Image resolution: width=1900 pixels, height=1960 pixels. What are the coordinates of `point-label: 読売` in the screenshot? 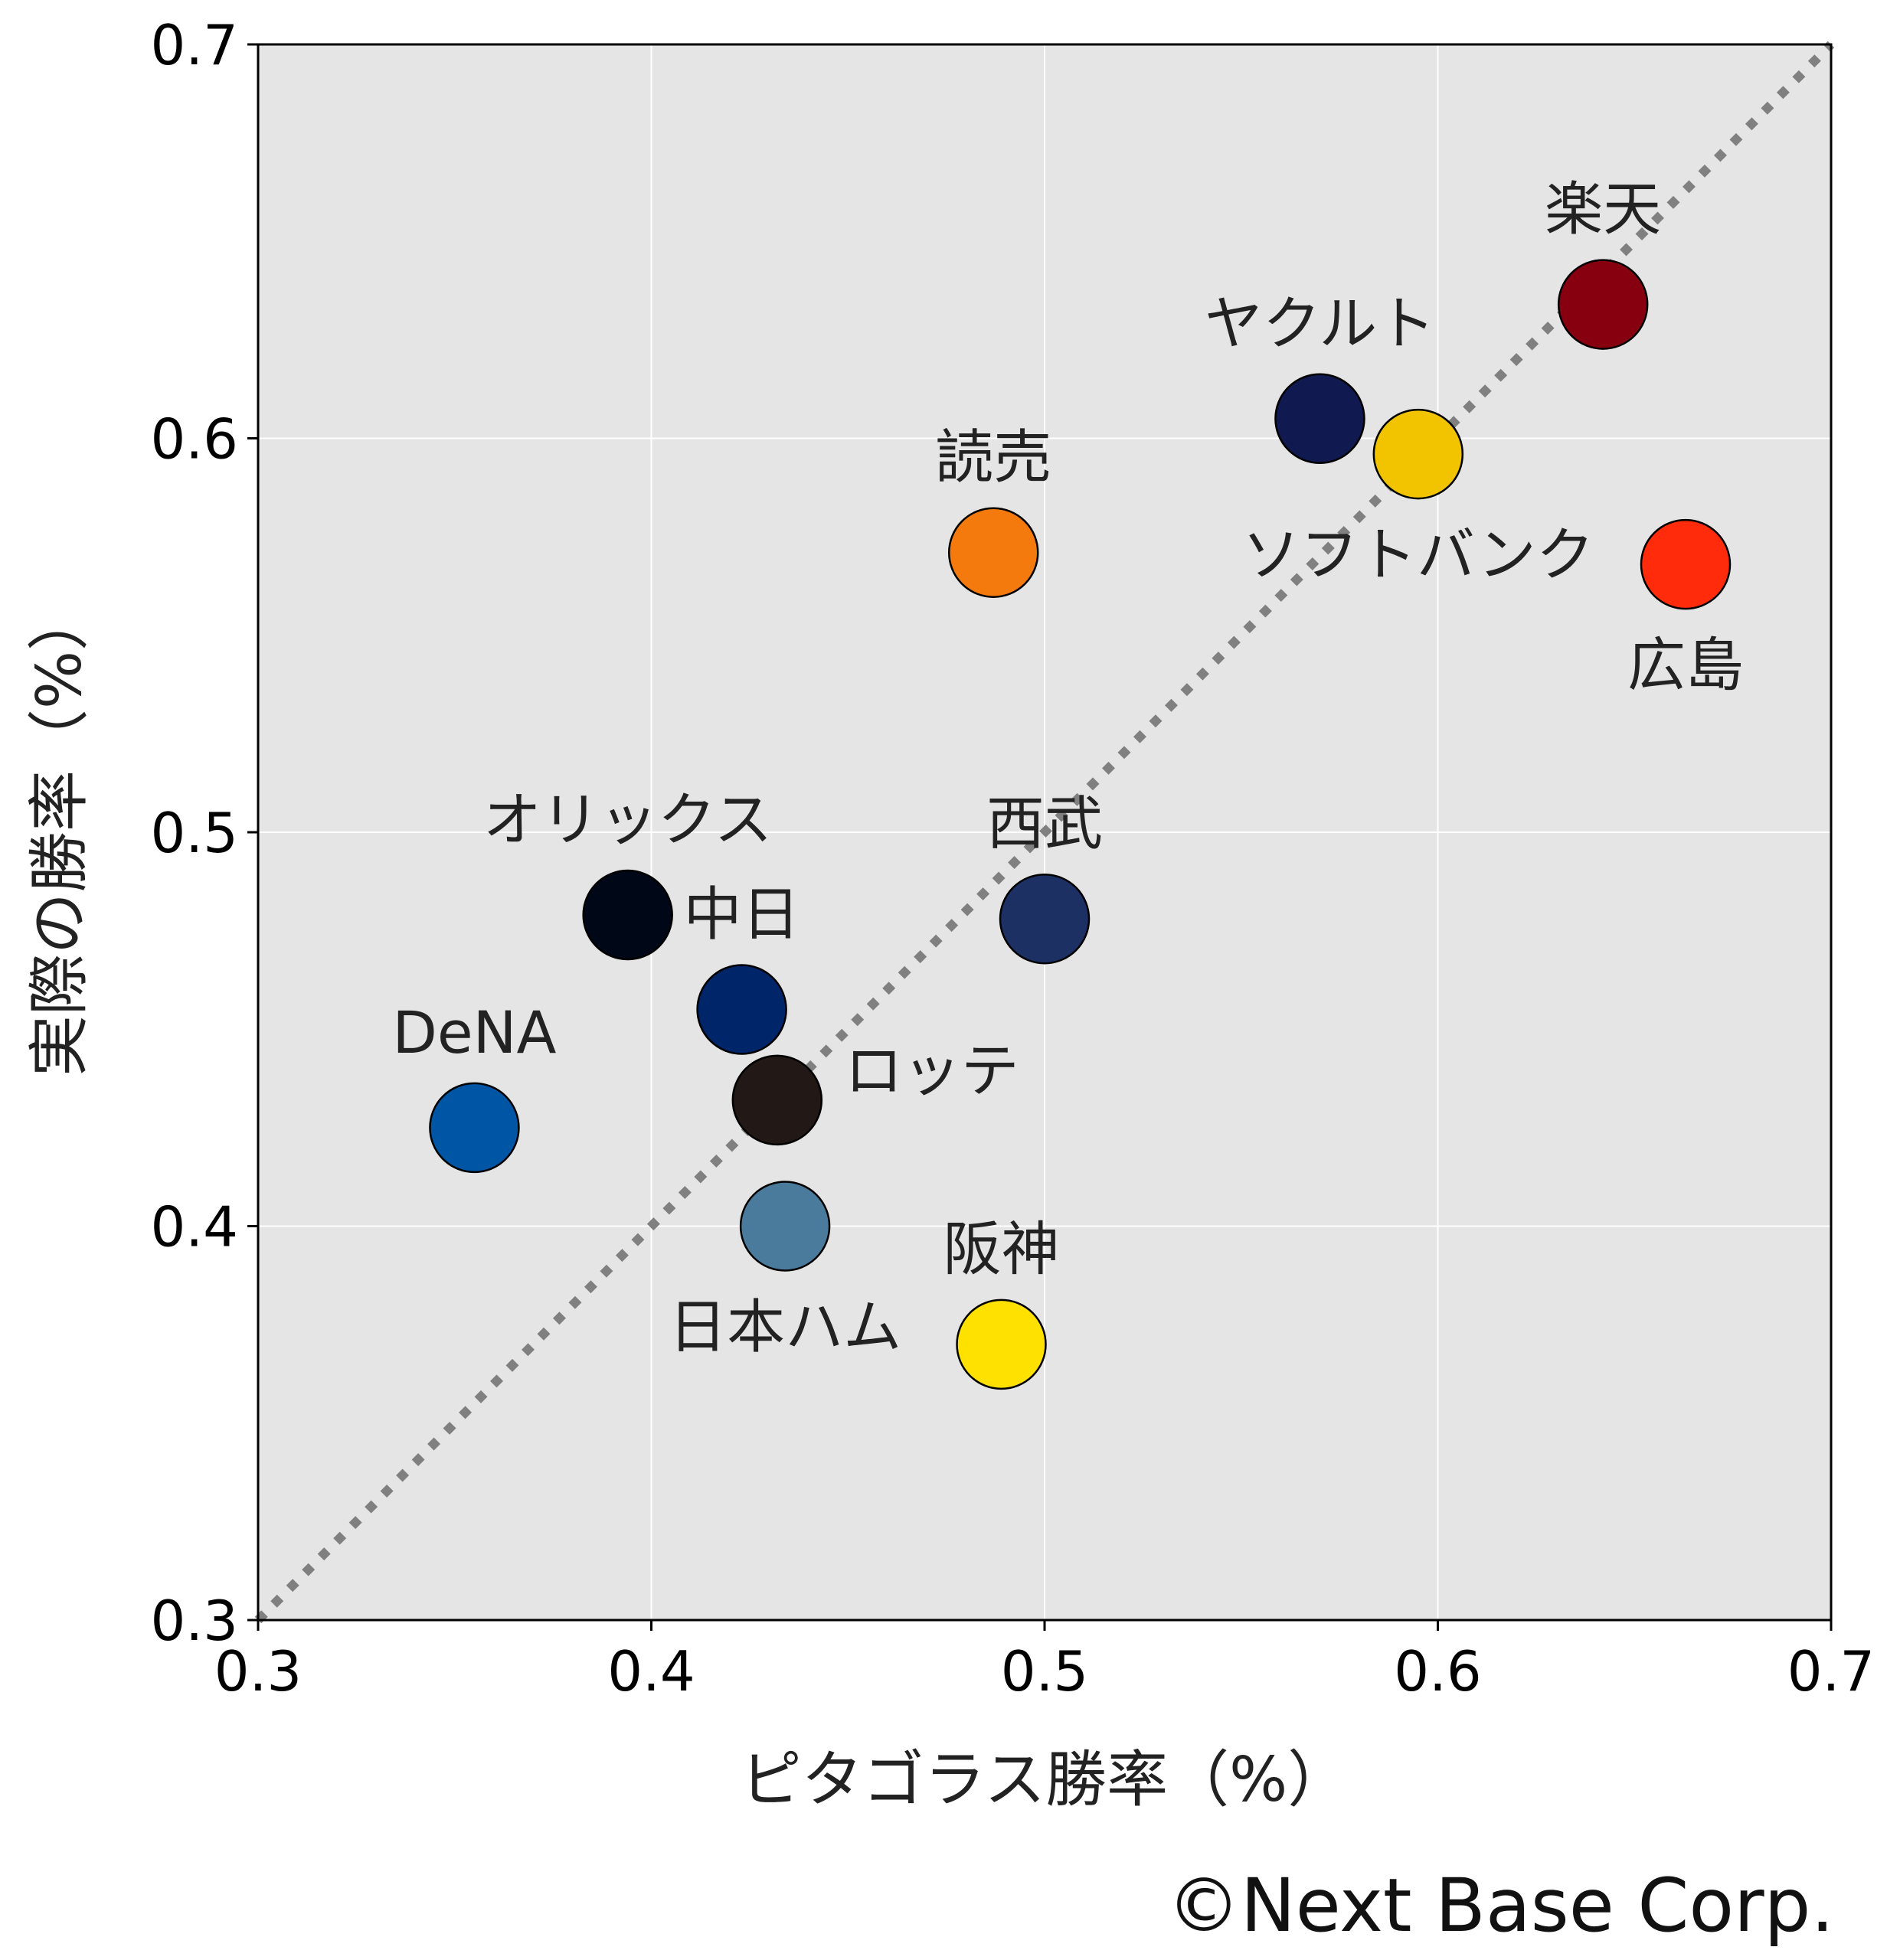 It's located at (993, 457).